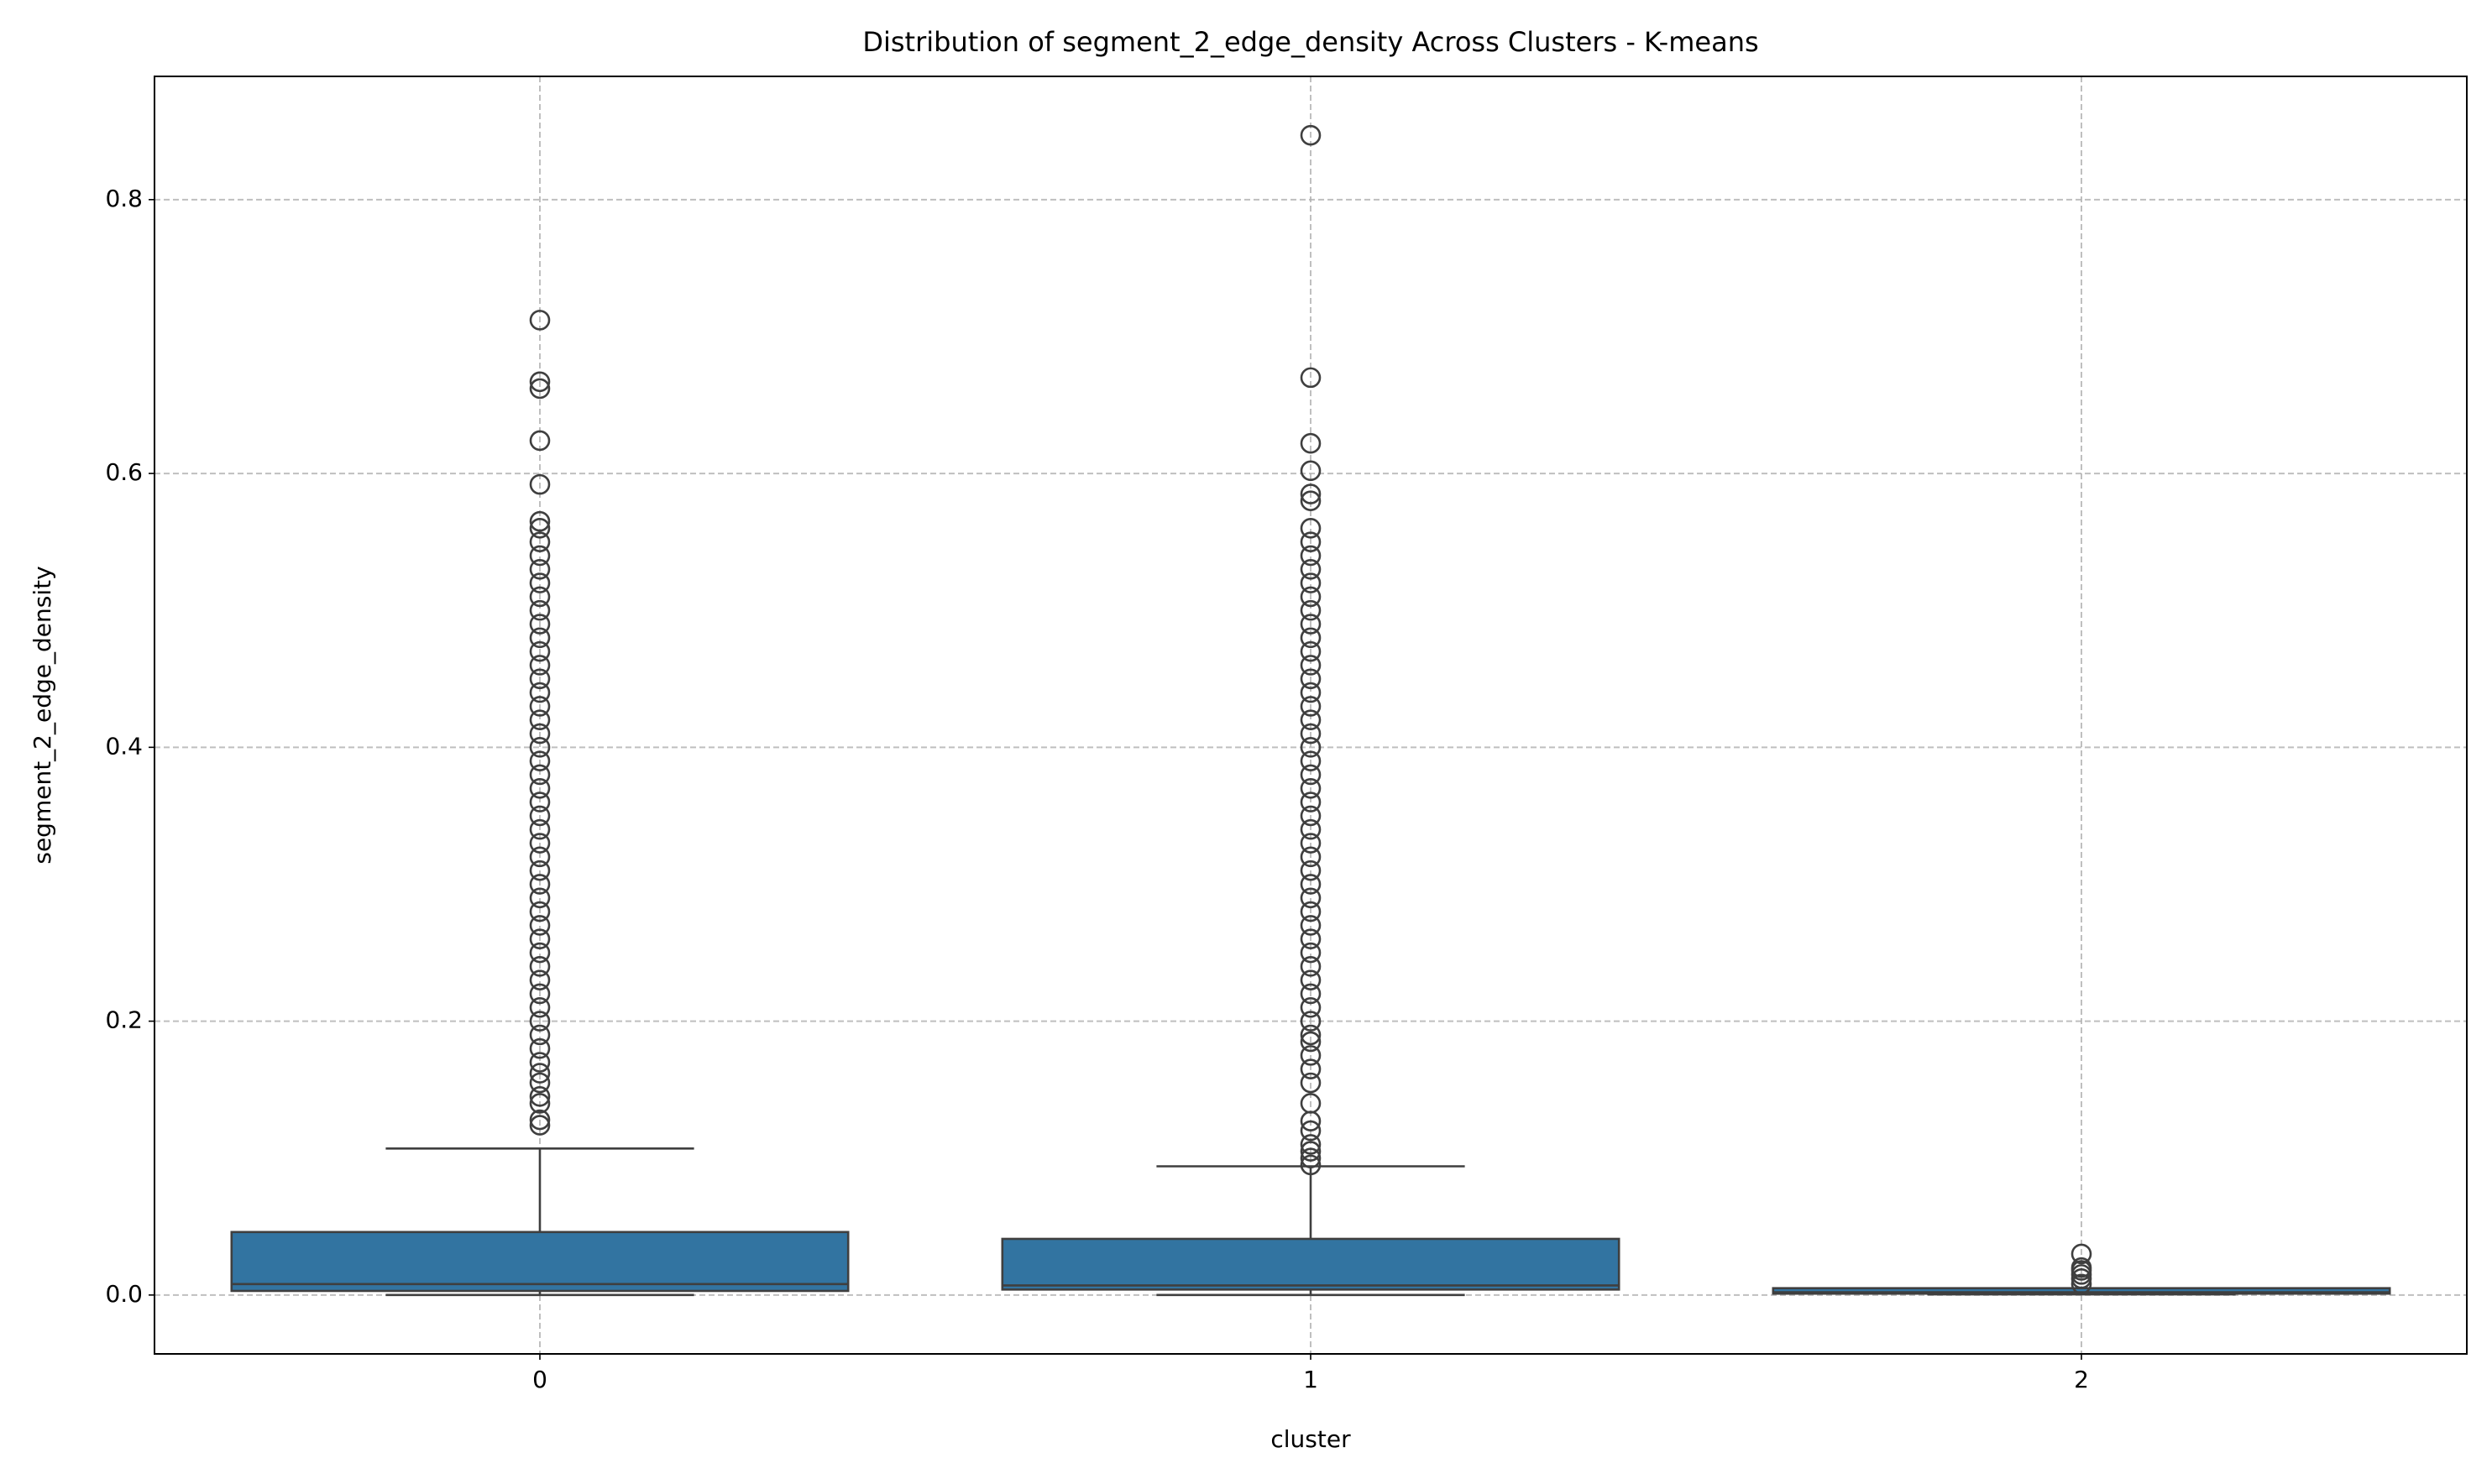 This screenshot has width=2492, height=1484. What do you see at coordinates (1310, 1439) in the screenshot?
I see `x-axis-label: cluster` at bounding box center [1310, 1439].